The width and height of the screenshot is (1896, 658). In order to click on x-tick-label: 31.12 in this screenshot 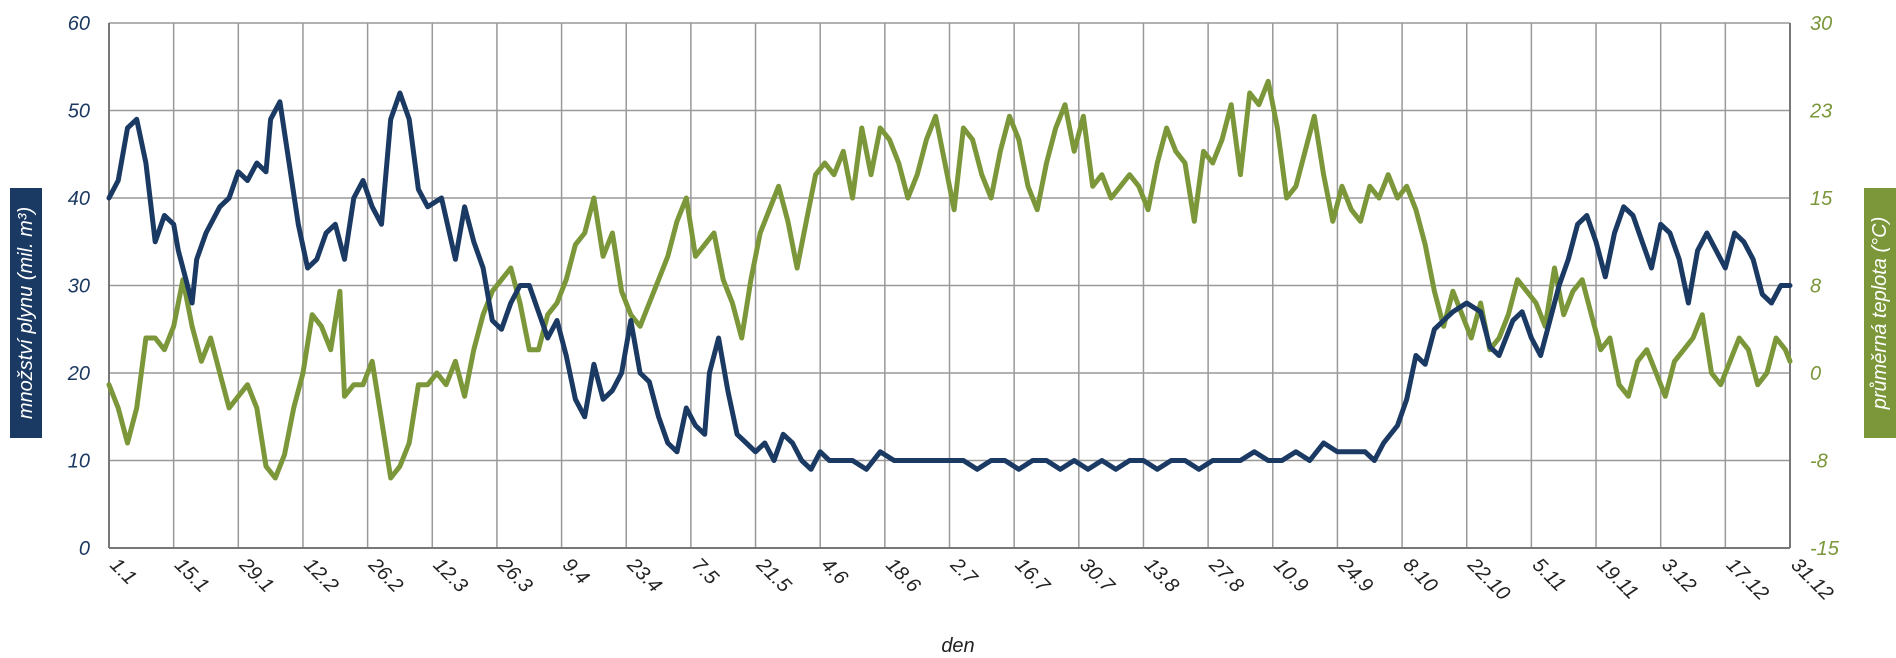, I will do `click(1811, 579)`.